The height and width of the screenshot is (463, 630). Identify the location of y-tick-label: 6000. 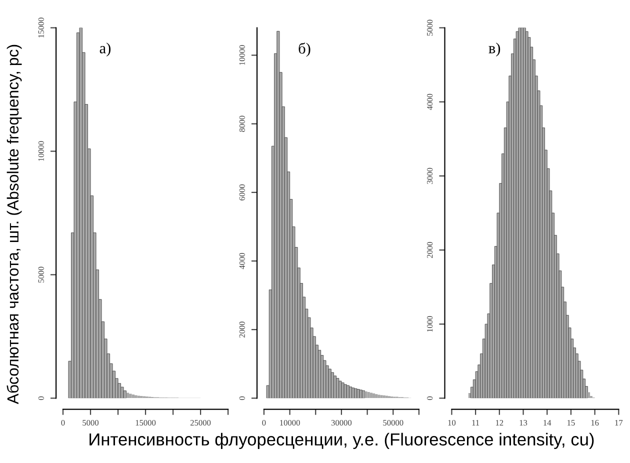
(242, 192).